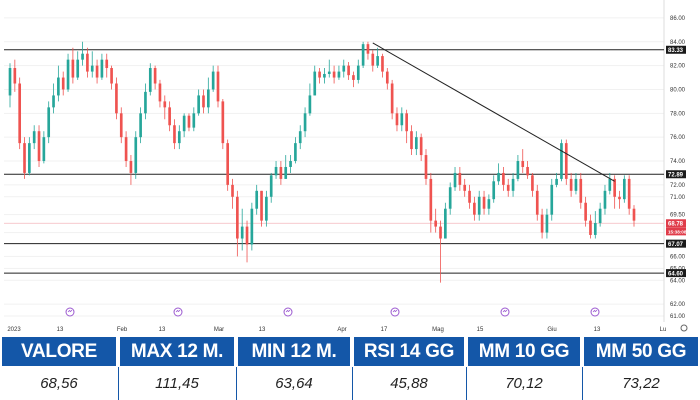 Image resolution: width=700 pixels, height=400 pixels. I want to click on y-tick-label: 84.00, so click(678, 43).